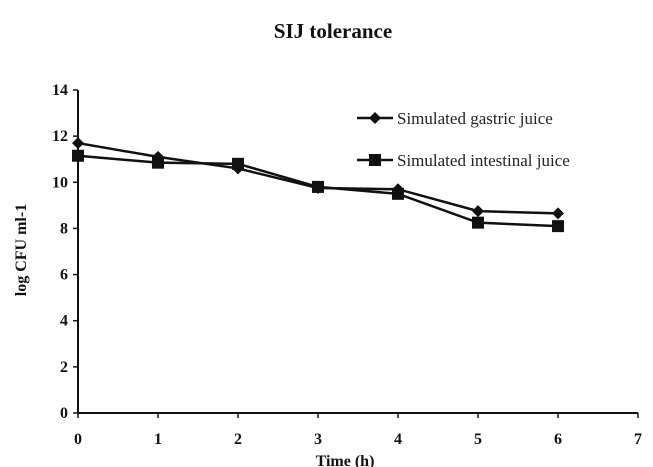  Describe the element at coordinates (318, 439) in the screenshot. I see `x-tick-label: 3` at that location.